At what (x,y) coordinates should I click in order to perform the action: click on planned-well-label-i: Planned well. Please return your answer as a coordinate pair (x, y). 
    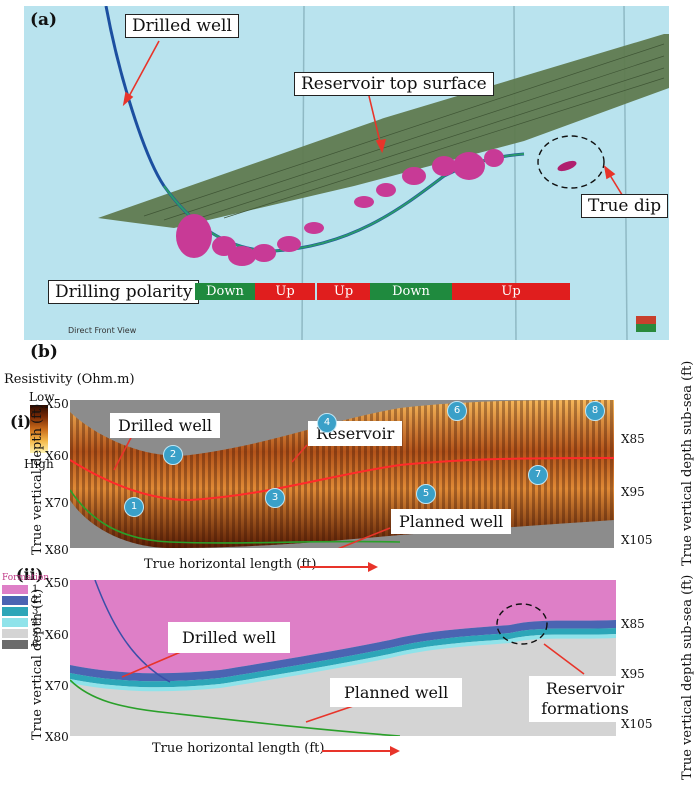
    Looking at the image, I should click on (451, 521).